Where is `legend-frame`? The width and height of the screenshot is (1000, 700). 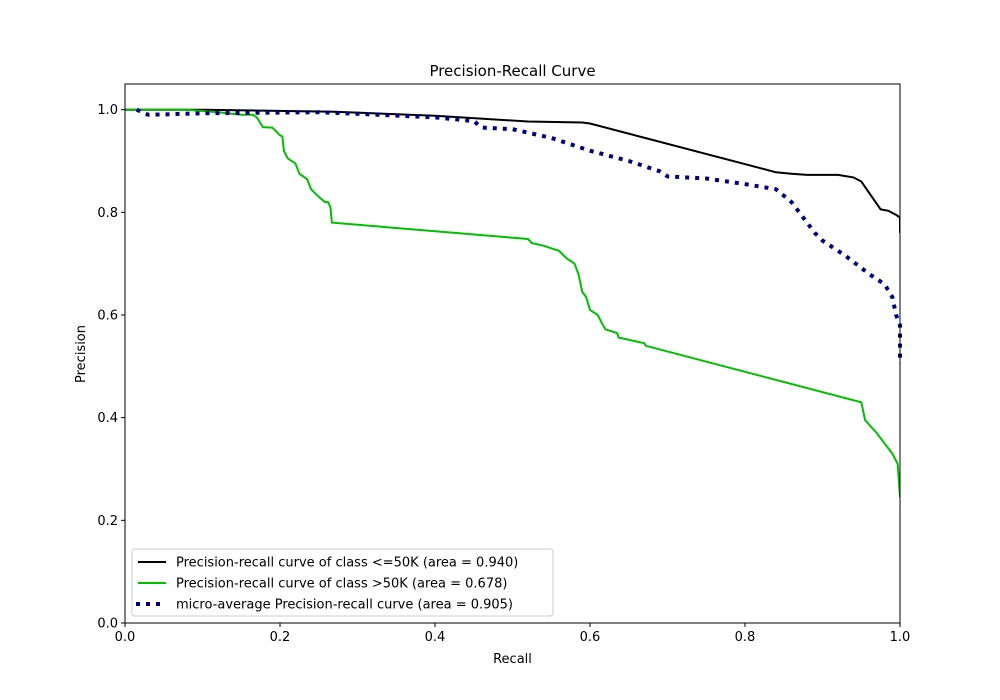
legend-frame is located at coordinates (342, 582).